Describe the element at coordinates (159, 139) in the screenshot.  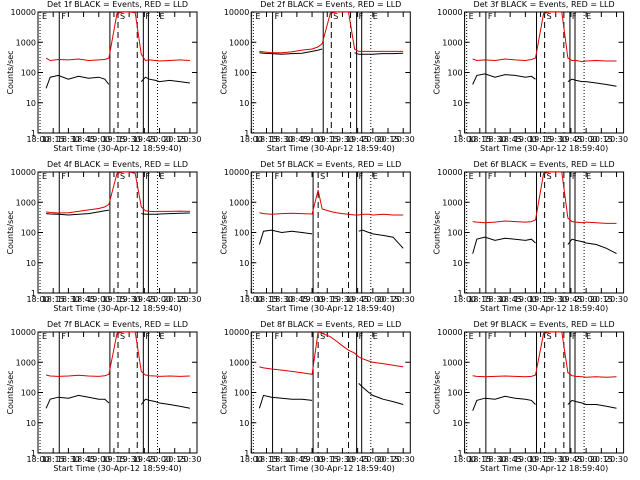
I see `x-tick-label: 20:00` at that location.